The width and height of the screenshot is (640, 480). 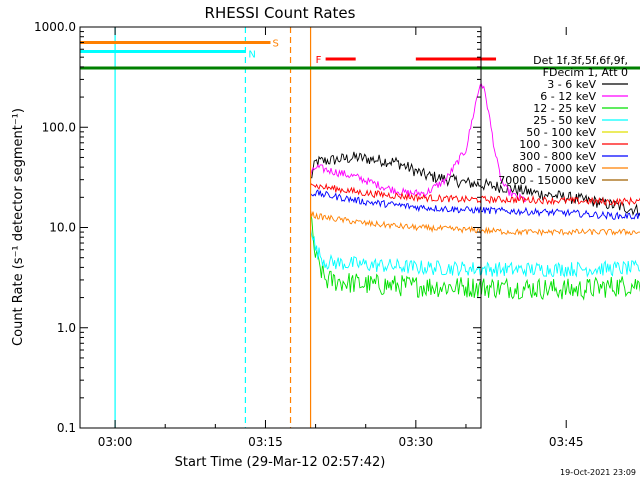 What do you see at coordinates (561, 132) in the screenshot?
I see `legend-label-50-100-kev: 50 - 100 keV` at bounding box center [561, 132].